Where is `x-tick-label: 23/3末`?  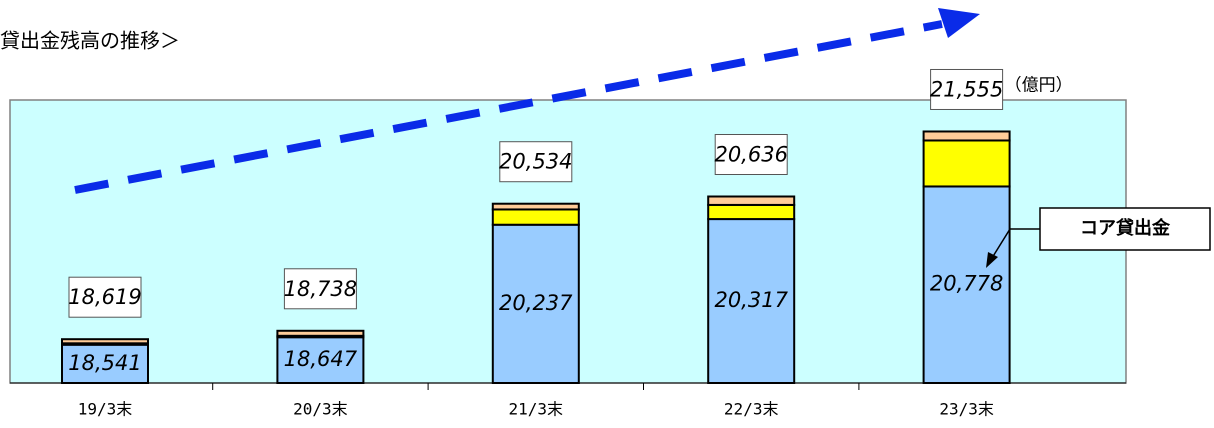 x-tick-label: 23/3末 is located at coordinates (966, 409).